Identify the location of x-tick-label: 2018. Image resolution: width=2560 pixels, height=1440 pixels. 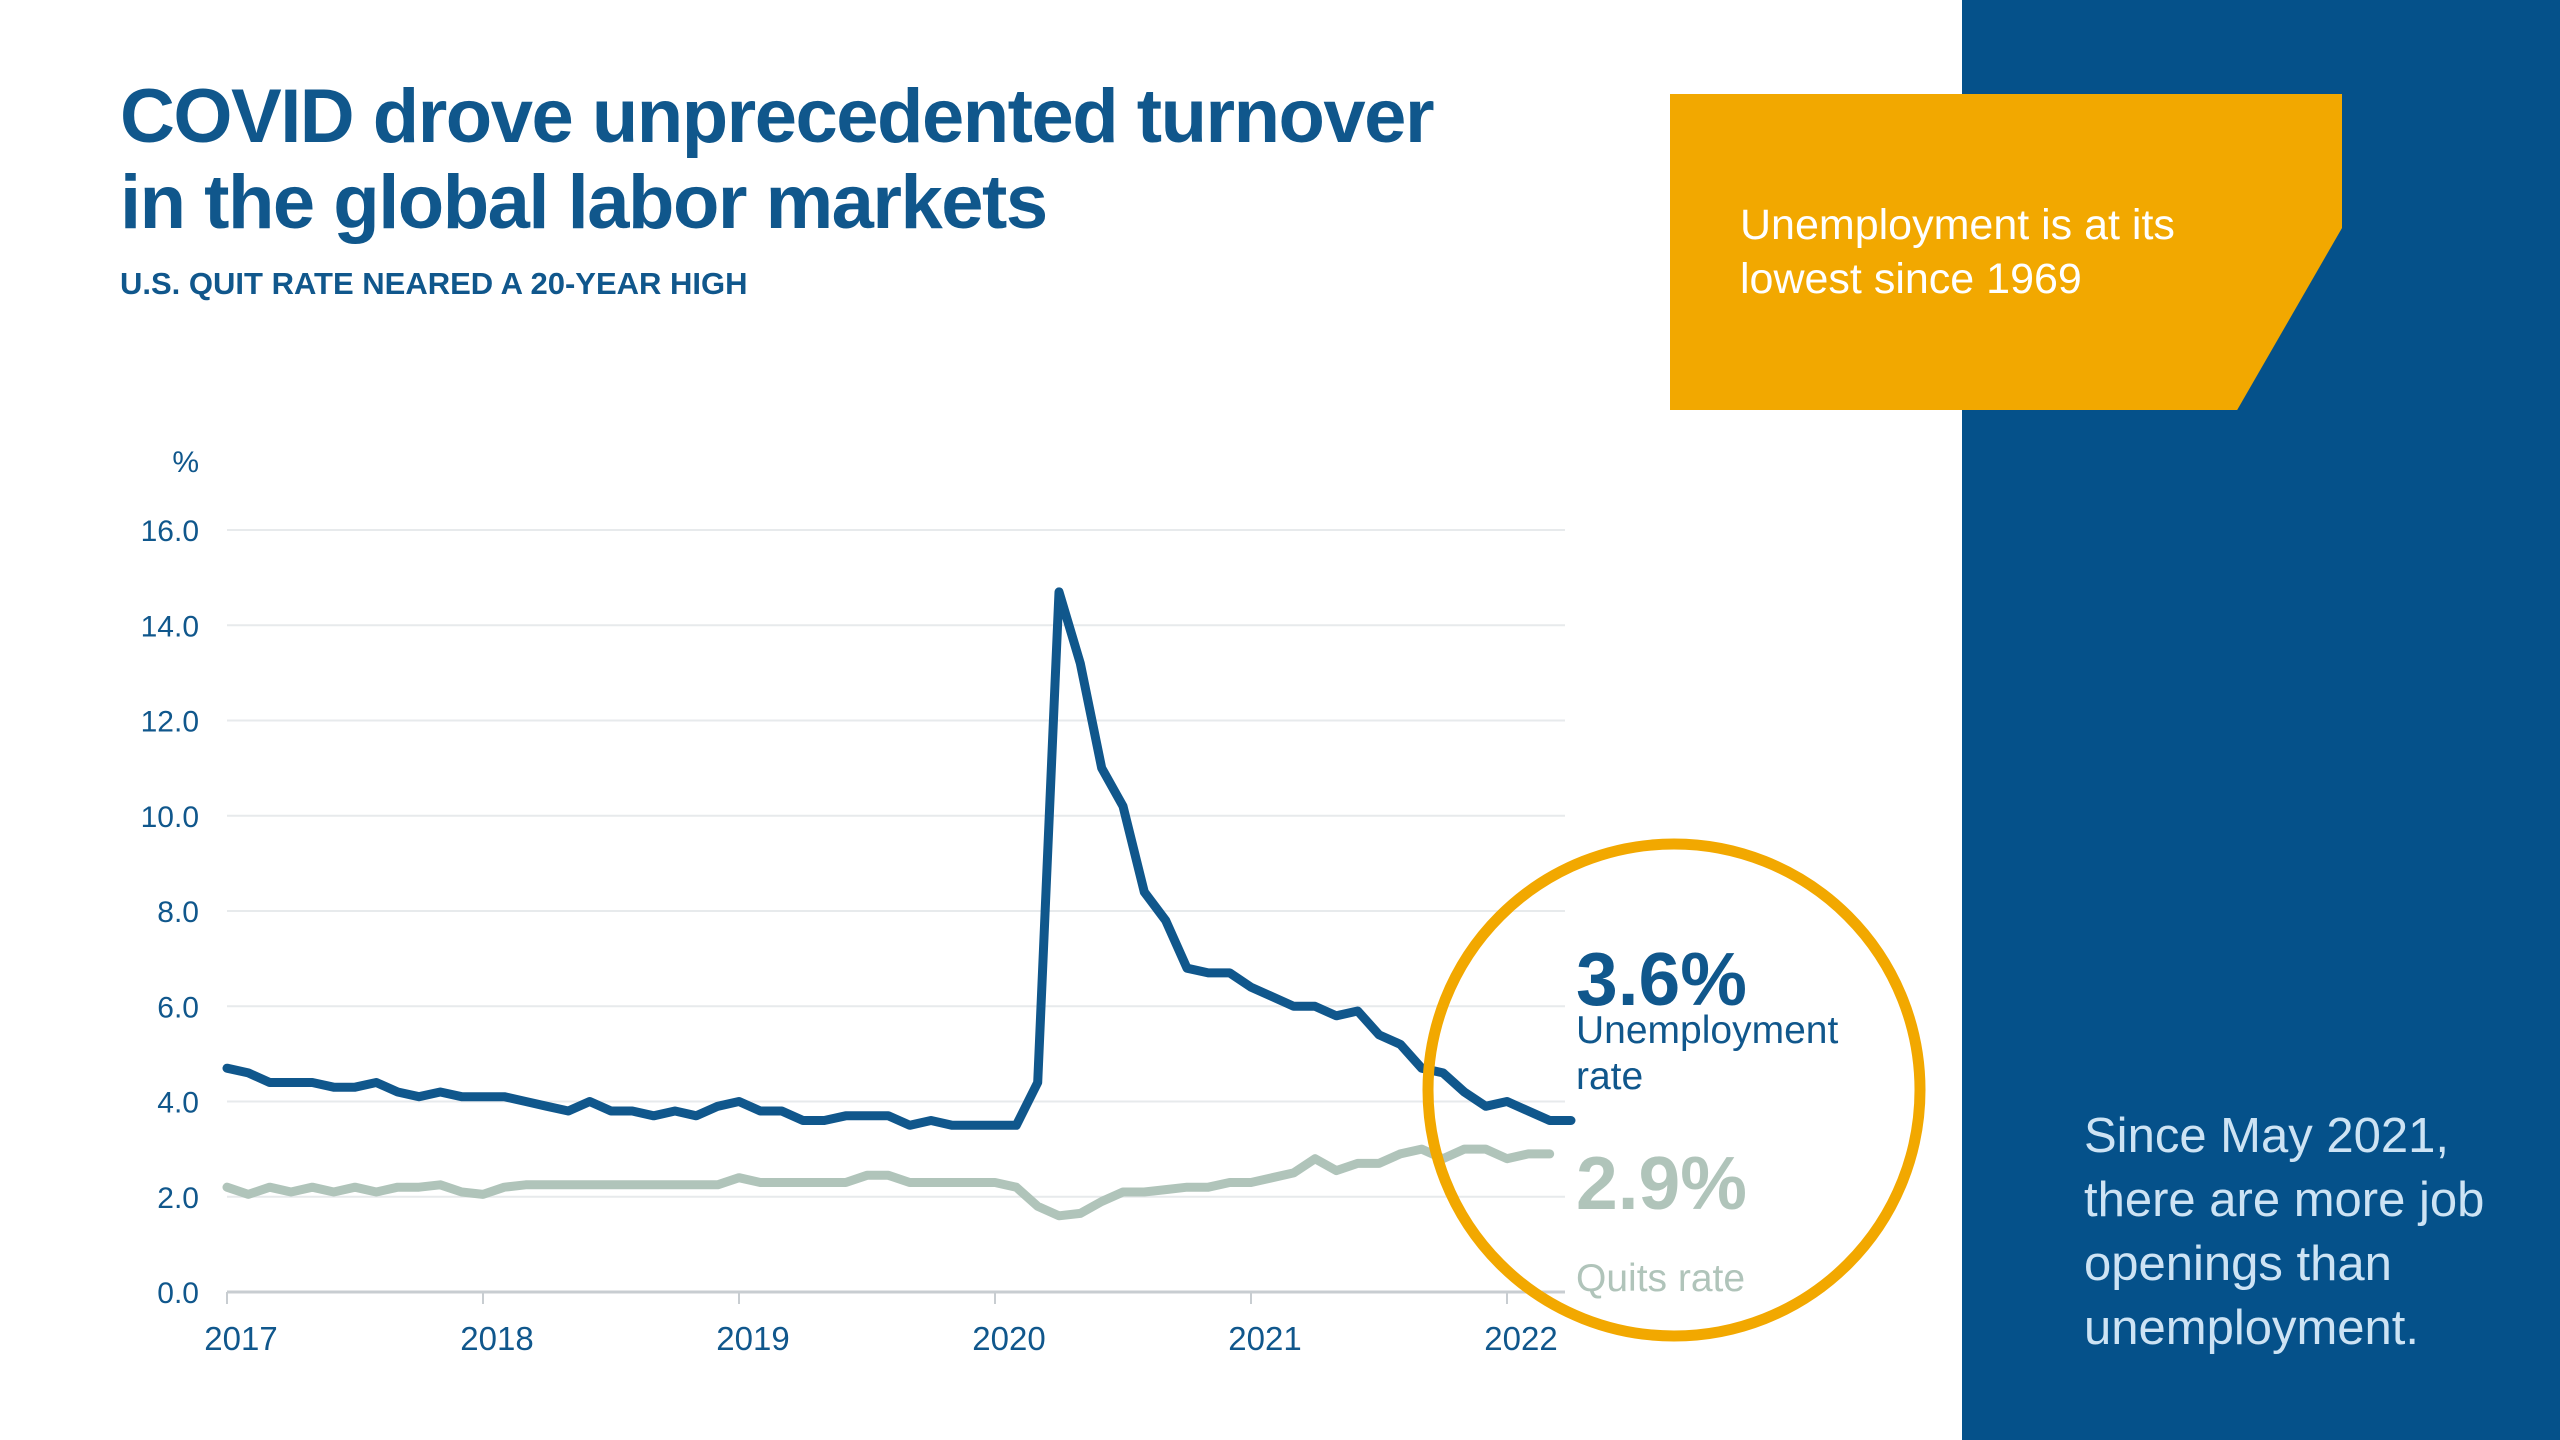
(496, 1338).